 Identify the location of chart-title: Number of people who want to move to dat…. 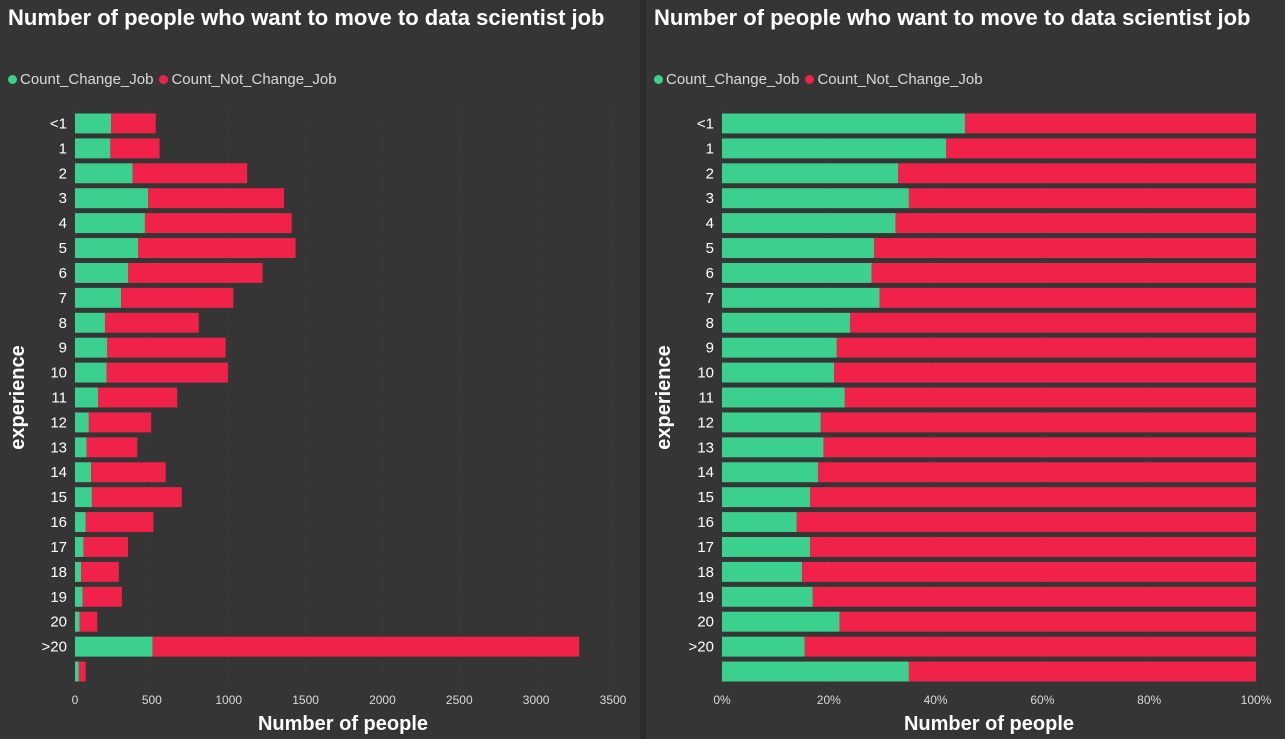
(952, 17).